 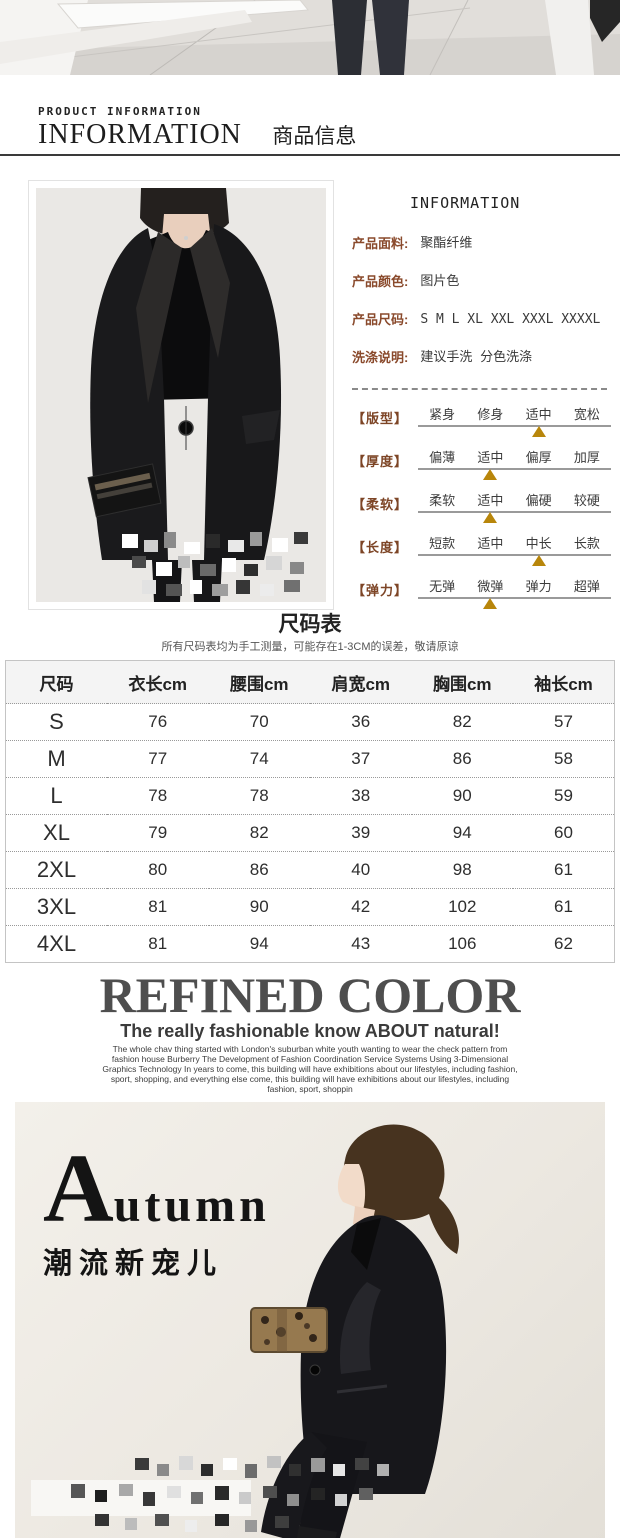 What do you see at coordinates (366, 1244) in the screenshot?
I see `black-inner-top` at bounding box center [366, 1244].